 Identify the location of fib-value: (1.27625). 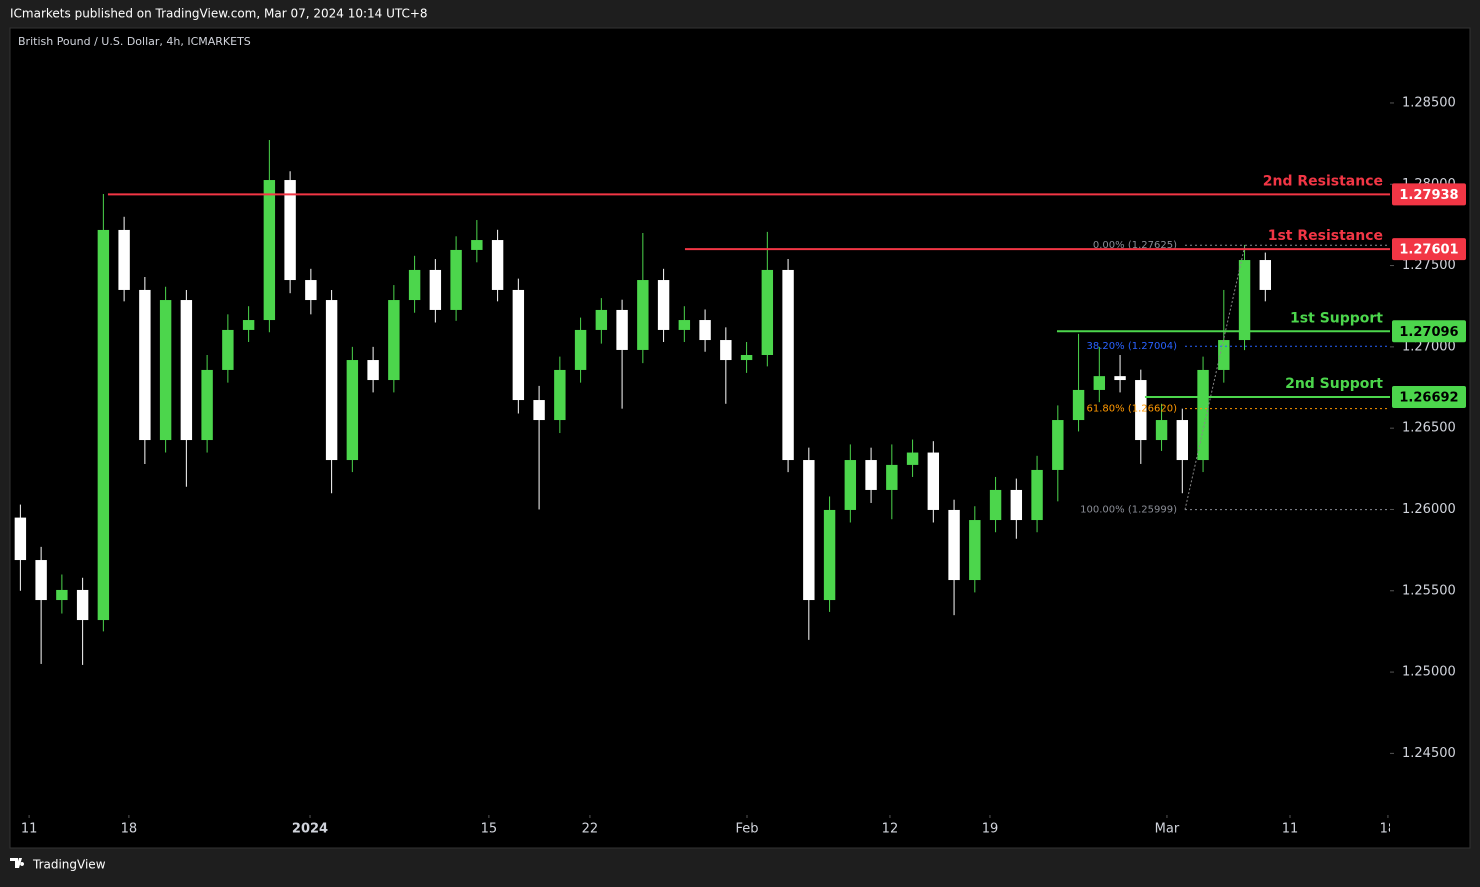
(1152, 245).